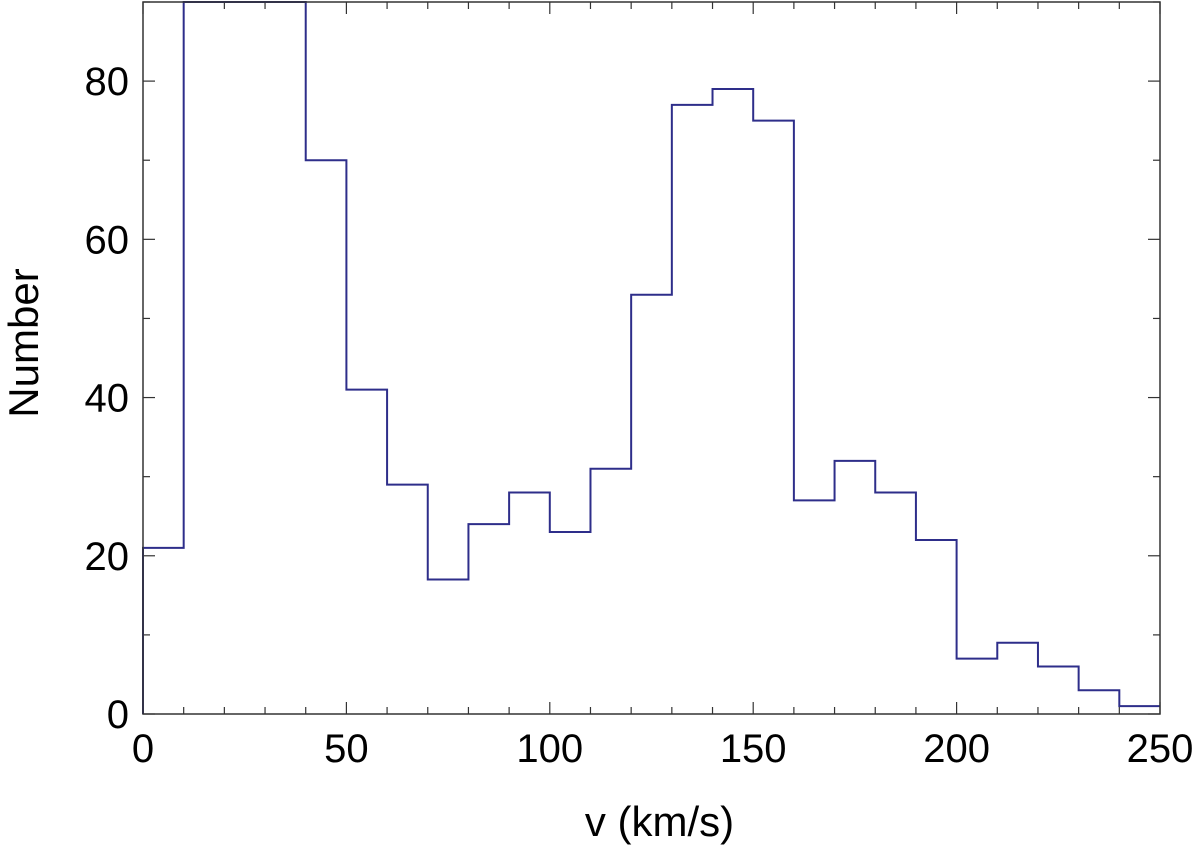 The width and height of the screenshot is (1200, 853). Describe the element at coordinates (659, 821) in the screenshot. I see `x-axis-title: v (km/s)` at that location.